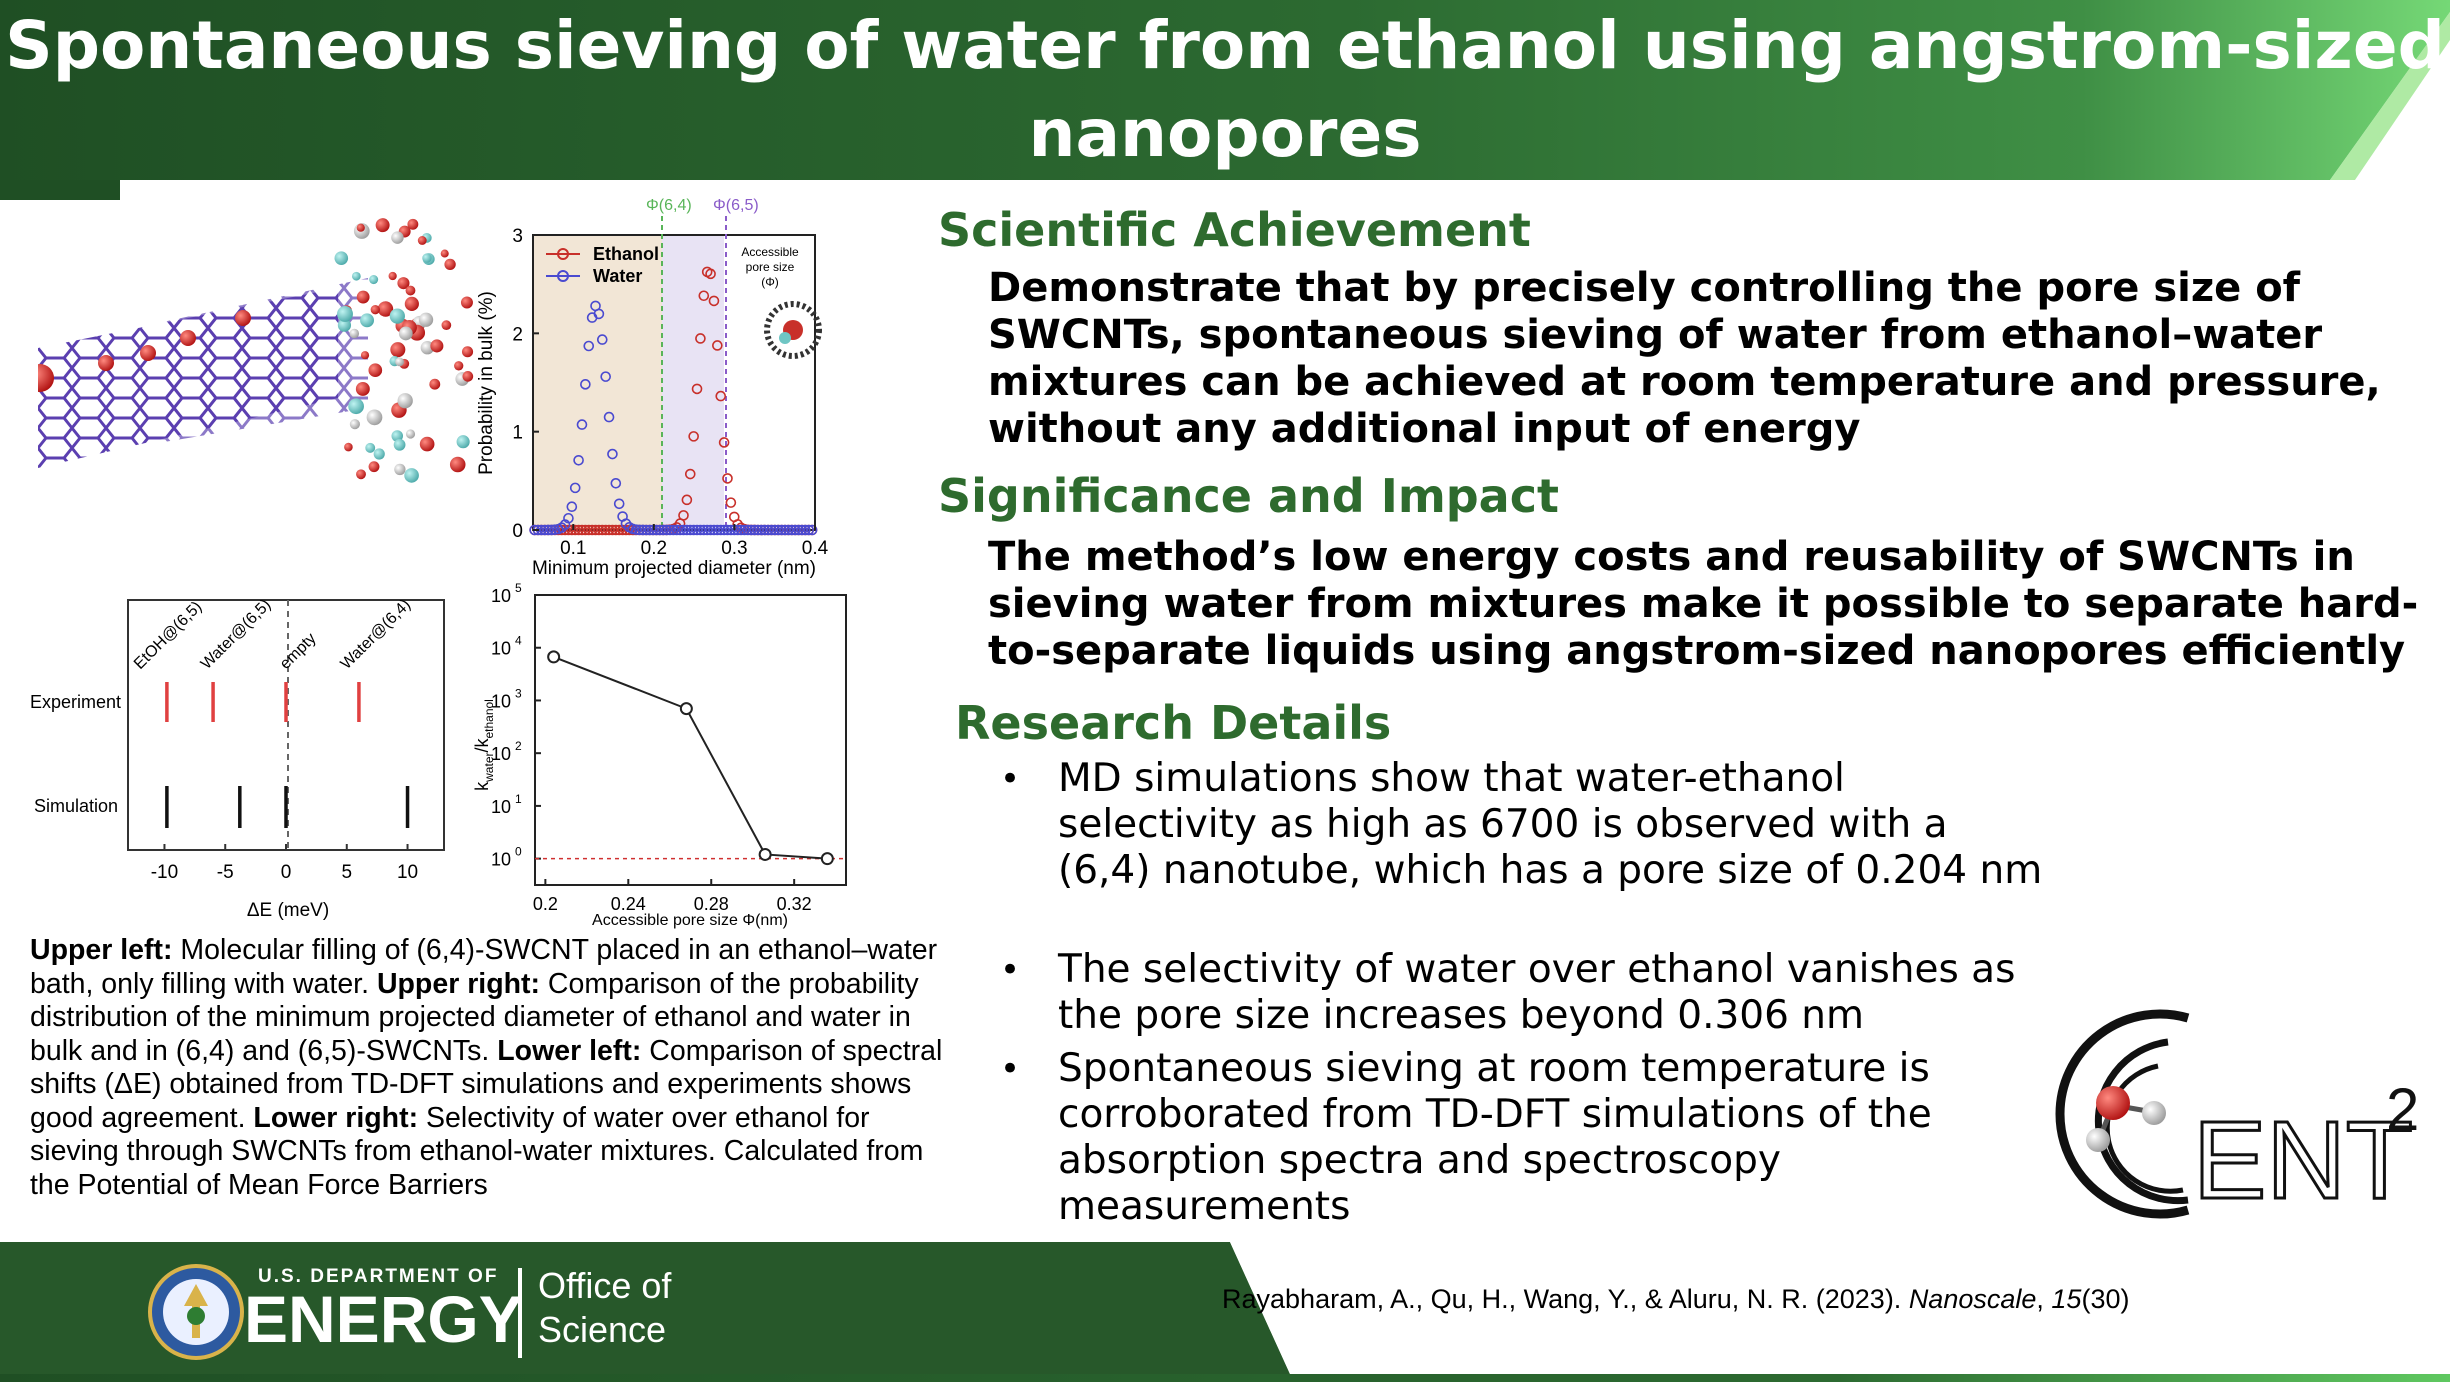 The width and height of the screenshot is (2450, 1382). I want to click on footer-divider, so click(520, 1313).